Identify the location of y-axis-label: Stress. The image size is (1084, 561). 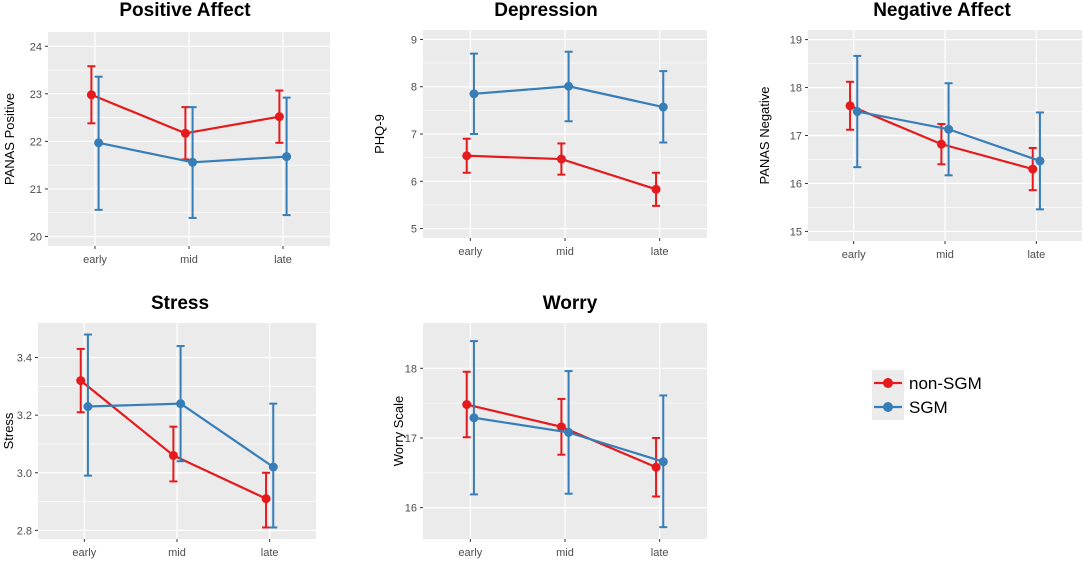
(8, 430).